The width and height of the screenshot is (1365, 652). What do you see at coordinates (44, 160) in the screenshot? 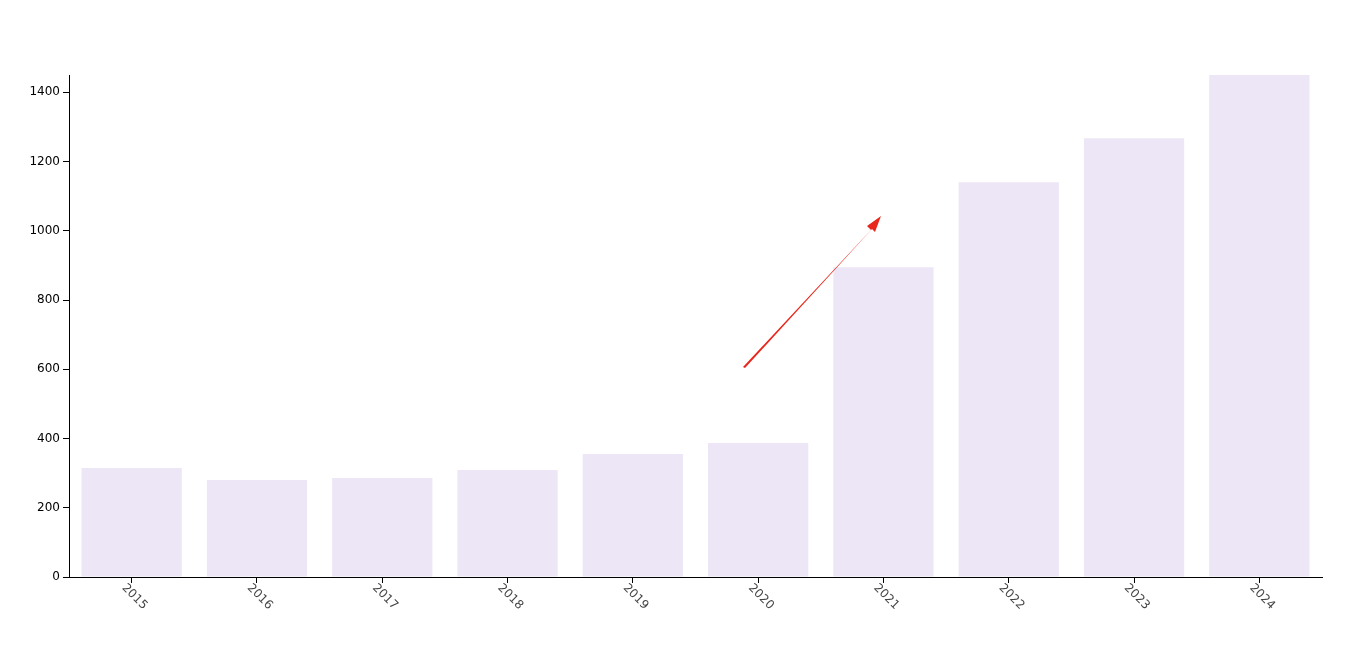
I see `y-tick-label: 1200` at bounding box center [44, 160].